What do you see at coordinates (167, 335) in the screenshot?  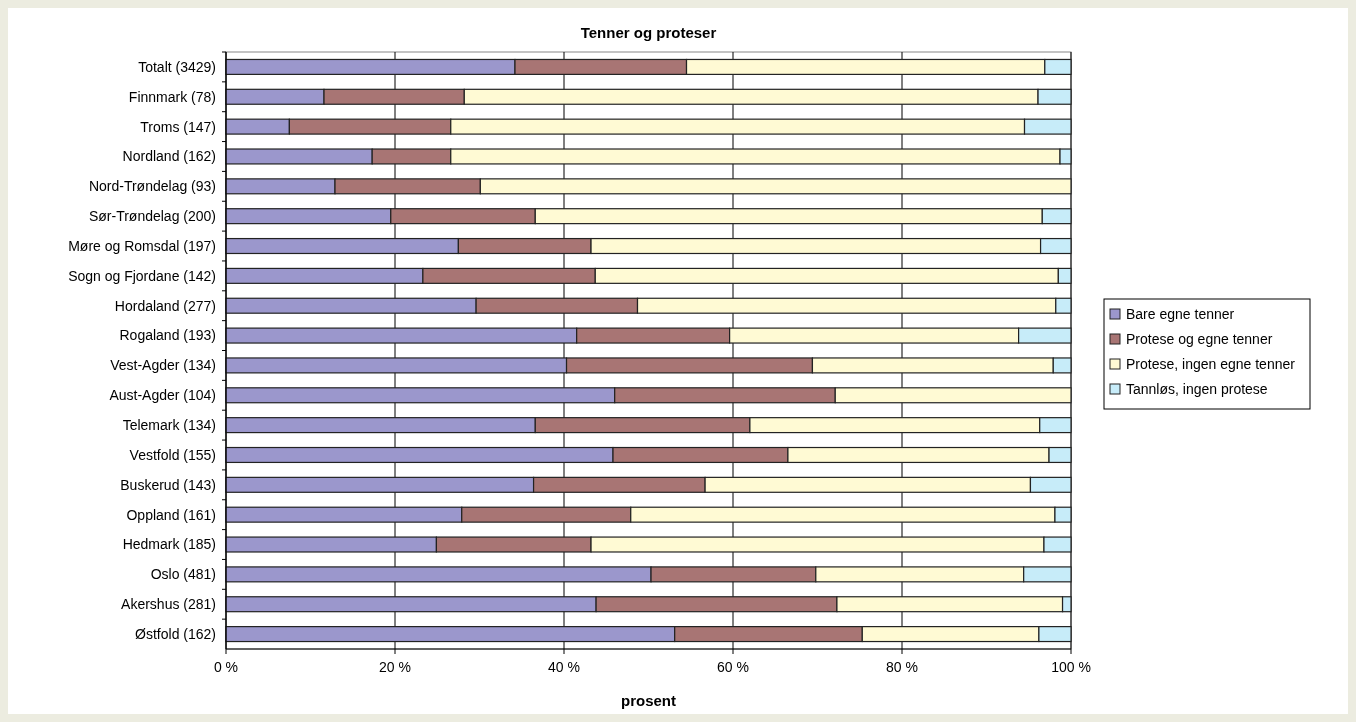 I see `y-tick-label: Rogaland (193)` at bounding box center [167, 335].